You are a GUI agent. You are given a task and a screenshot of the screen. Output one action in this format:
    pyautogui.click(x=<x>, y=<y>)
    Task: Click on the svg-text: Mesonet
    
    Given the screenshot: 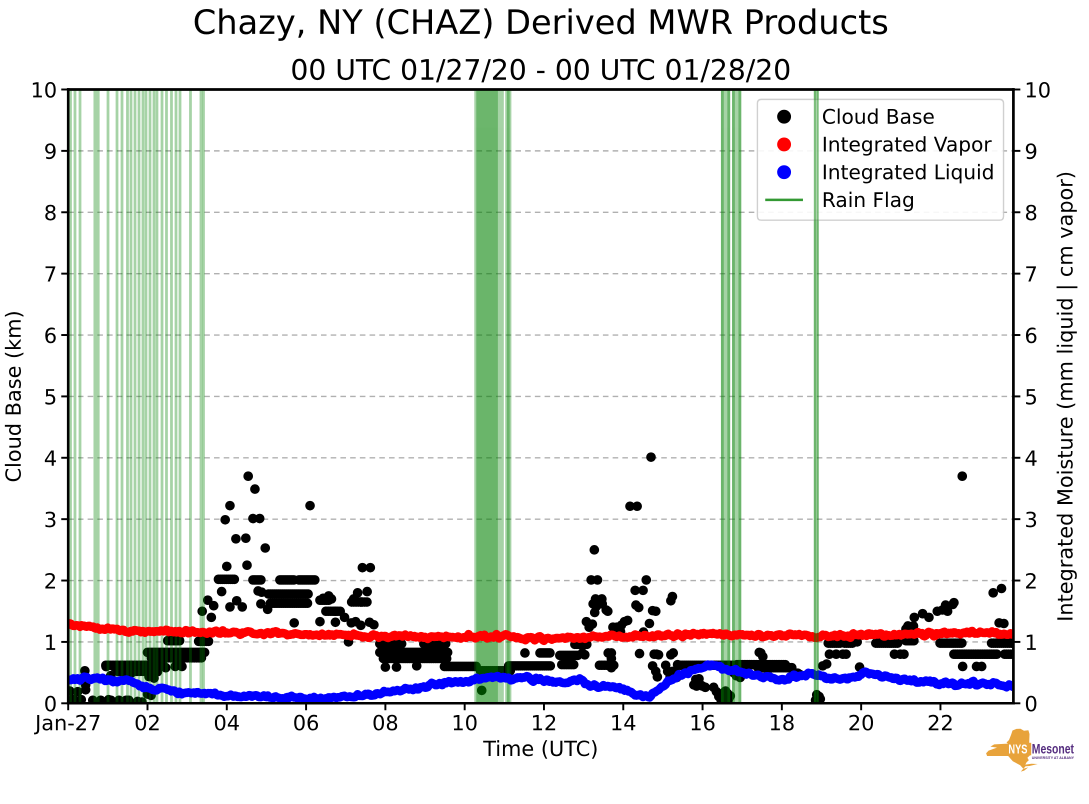 What is the action you would take?
    pyautogui.click(x=1053, y=748)
    